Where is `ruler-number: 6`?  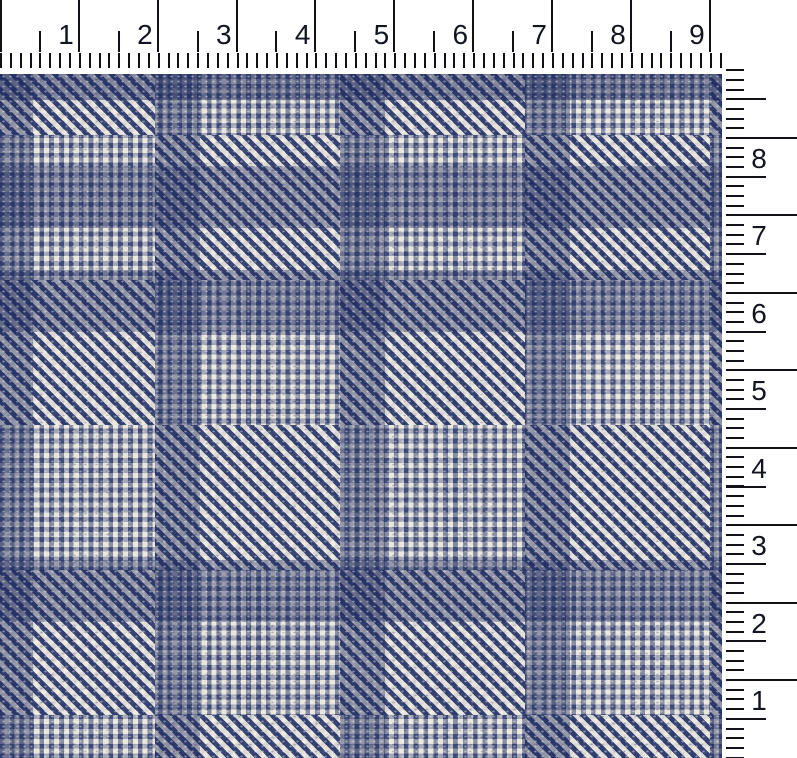 ruler-number: 6 is located at coordinates (460, 34).